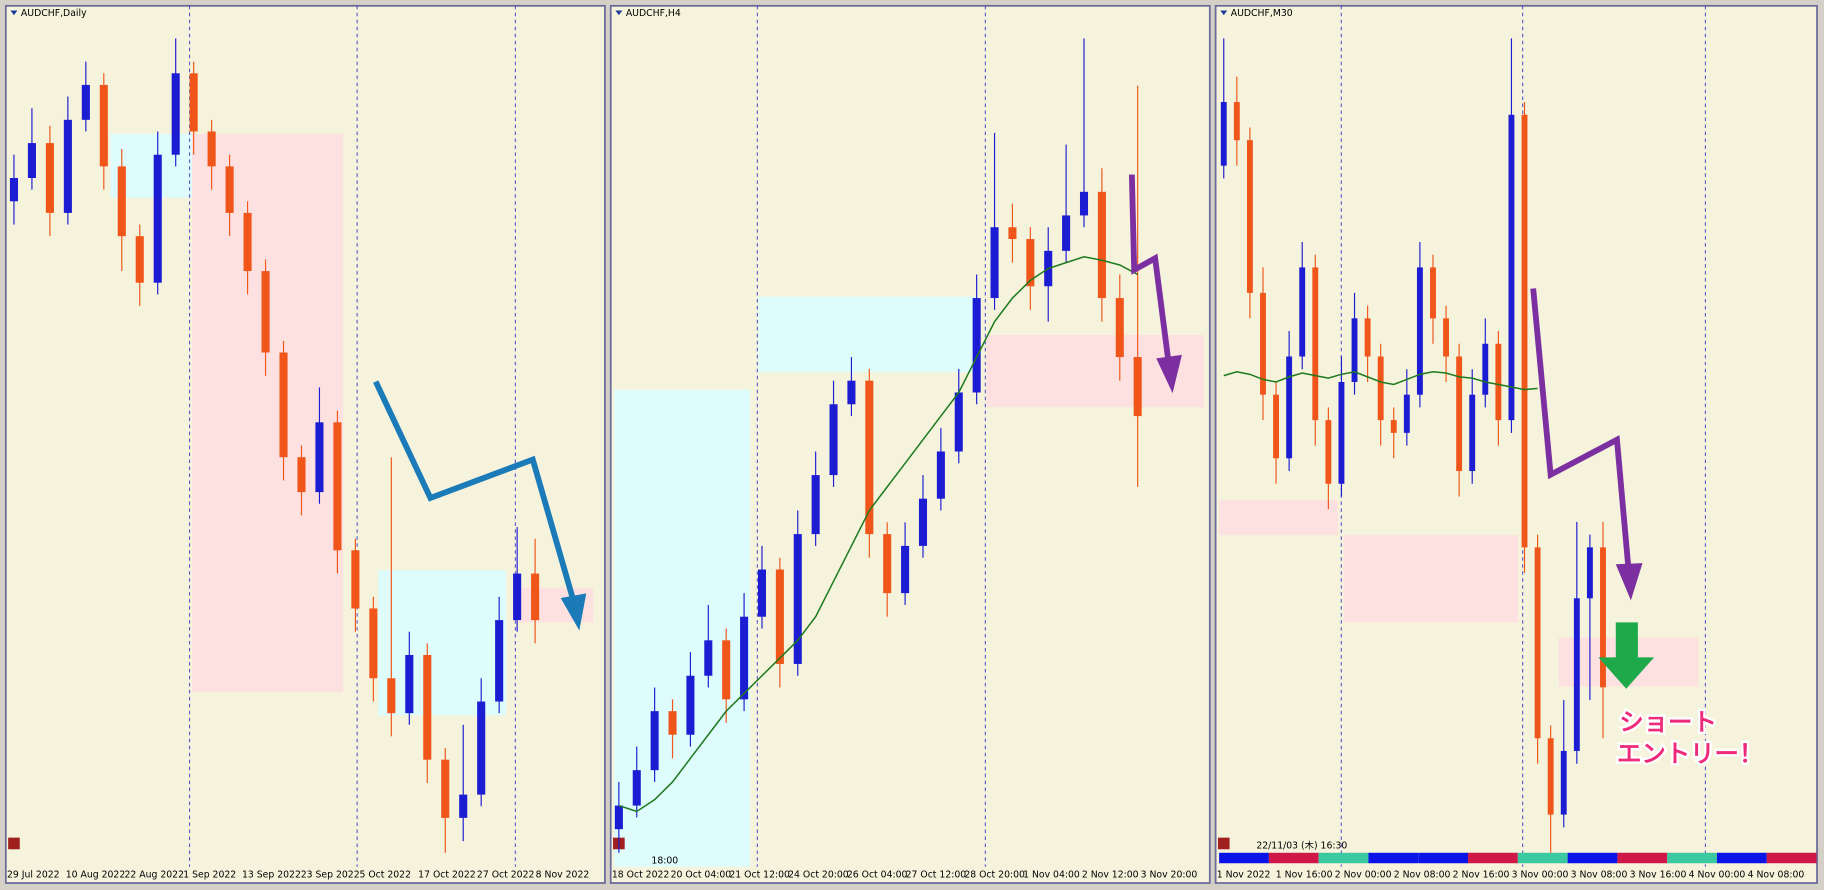  Describe the element at coordinates (505, 874) in the screenshot. I see `time-label: 27 Oct 2022` at that location.